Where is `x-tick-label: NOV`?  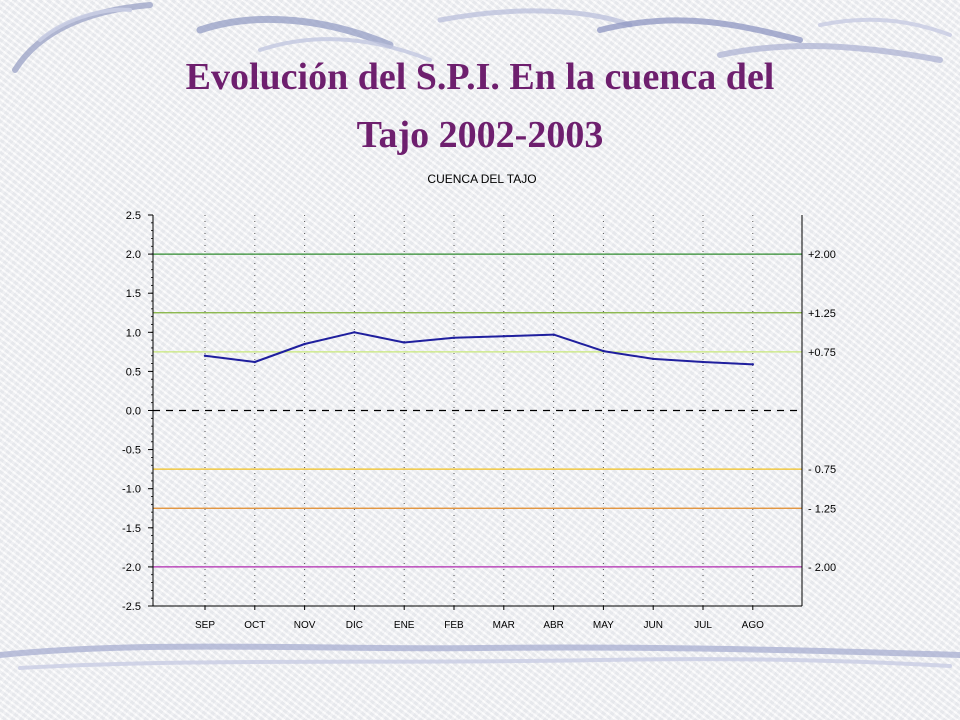 x-tick-label: NOV is located at coordinates (305, 625).